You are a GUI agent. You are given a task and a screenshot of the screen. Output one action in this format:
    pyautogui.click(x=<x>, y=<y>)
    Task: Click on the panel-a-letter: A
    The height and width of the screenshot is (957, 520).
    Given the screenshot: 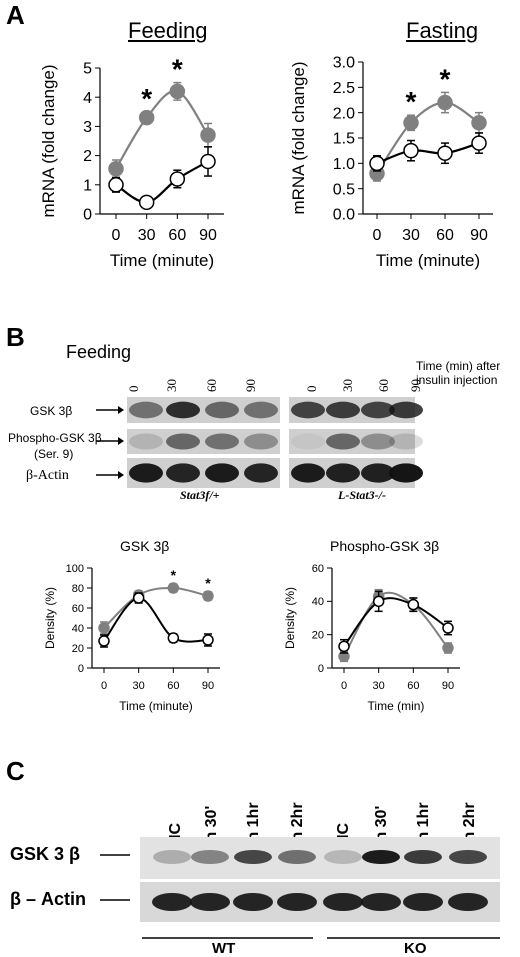 What is the action you would take?
    pyautogui.click(x=15, y=15)
    